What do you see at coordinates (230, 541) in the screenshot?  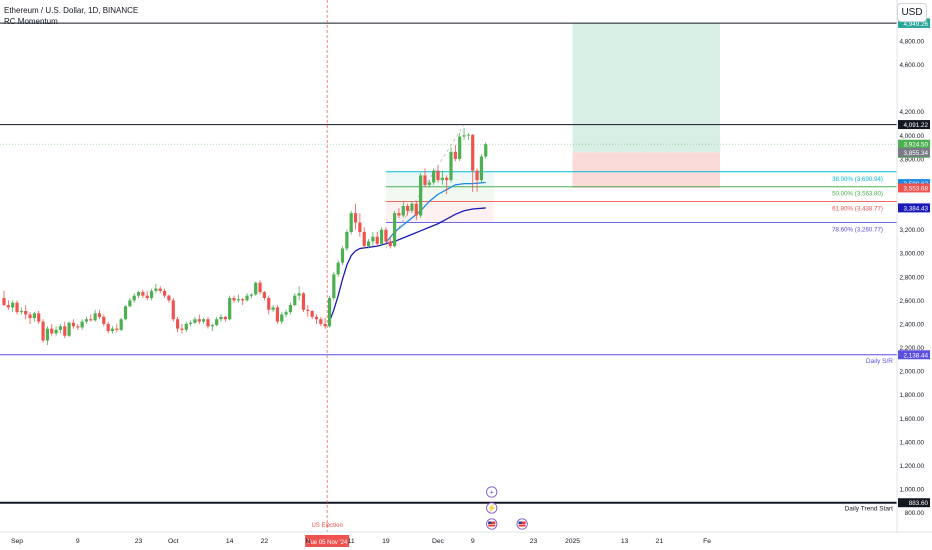 I see `time-tick-label: 14` at bounding box center [230, 541].